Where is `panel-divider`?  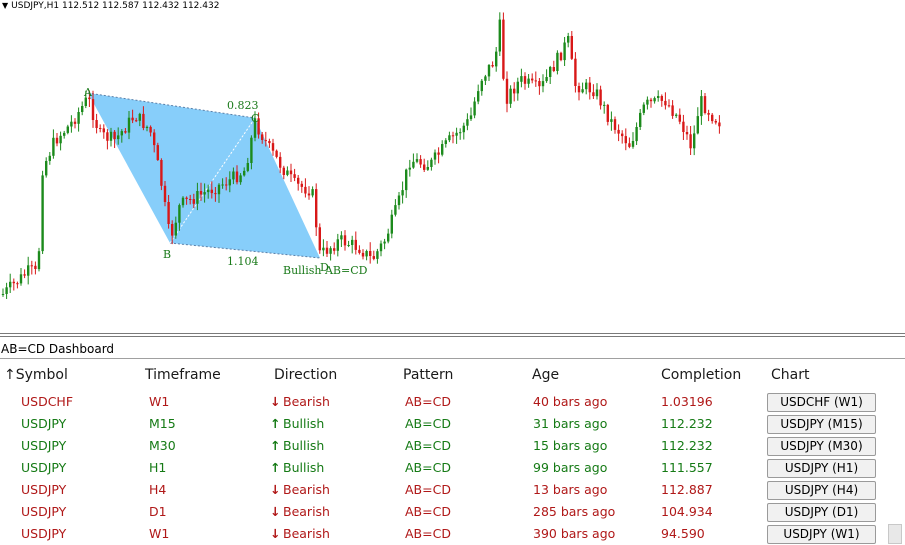
panel-divider is located at coordinates (452, 335).